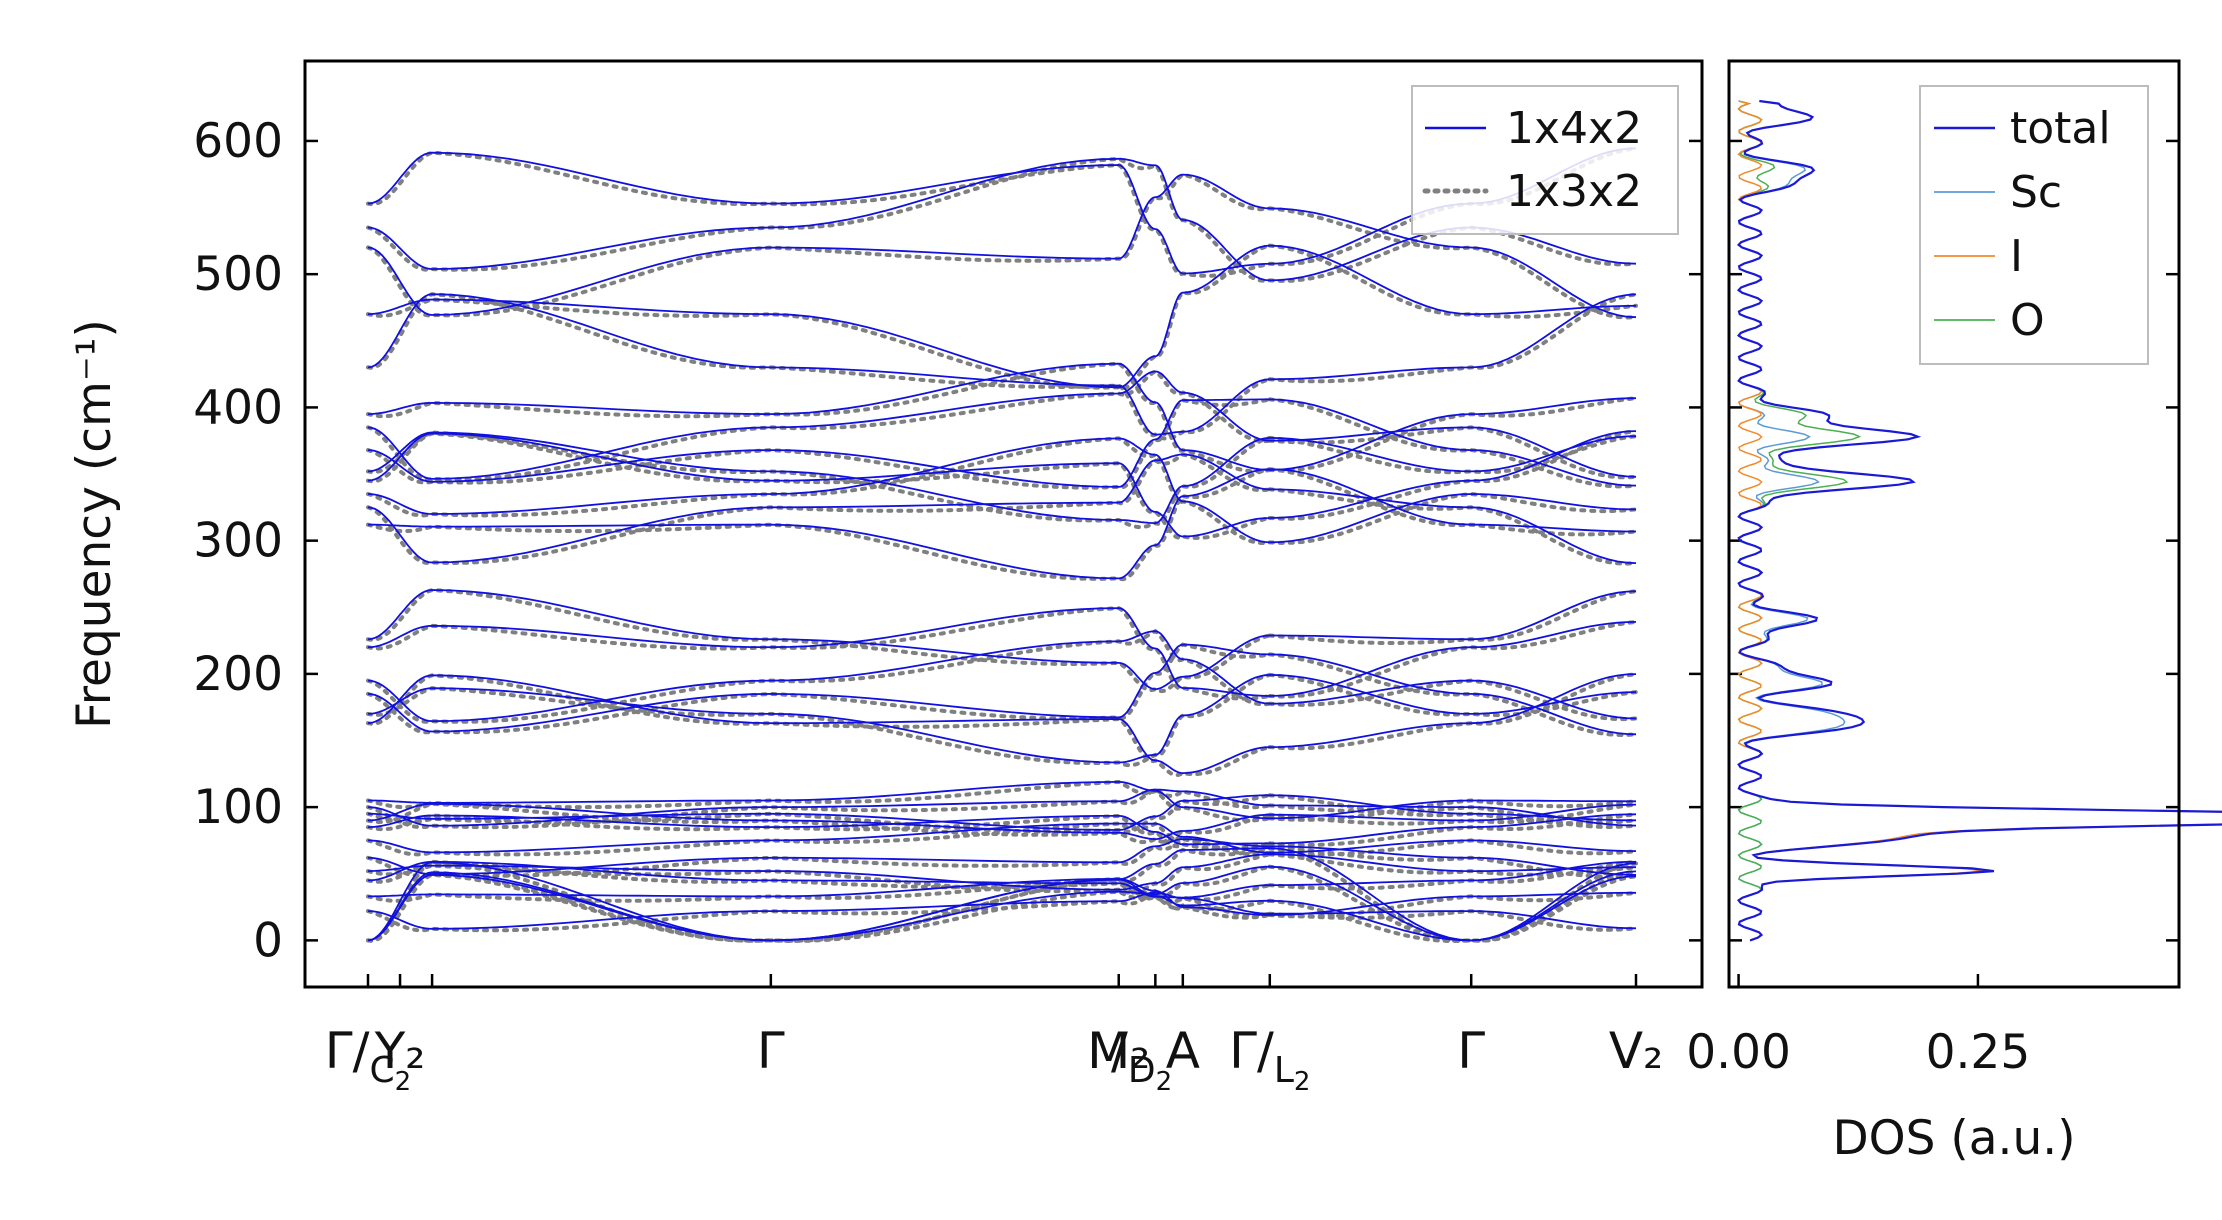 The image size is (2222, 1220). What do you see at coordinates (238, 541) in the screenshot?
I see `y-tick-label: 300` at bounding box center [238, 541].